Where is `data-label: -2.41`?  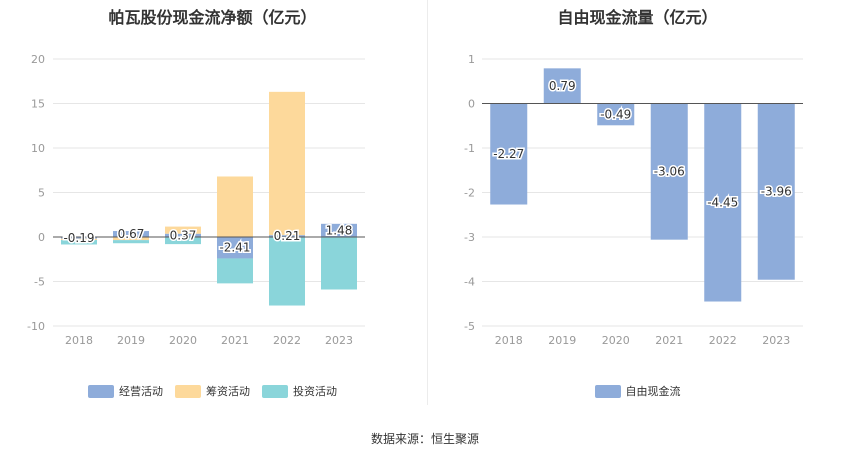
data-label: -2.41 is located at coordinates (234, 248).